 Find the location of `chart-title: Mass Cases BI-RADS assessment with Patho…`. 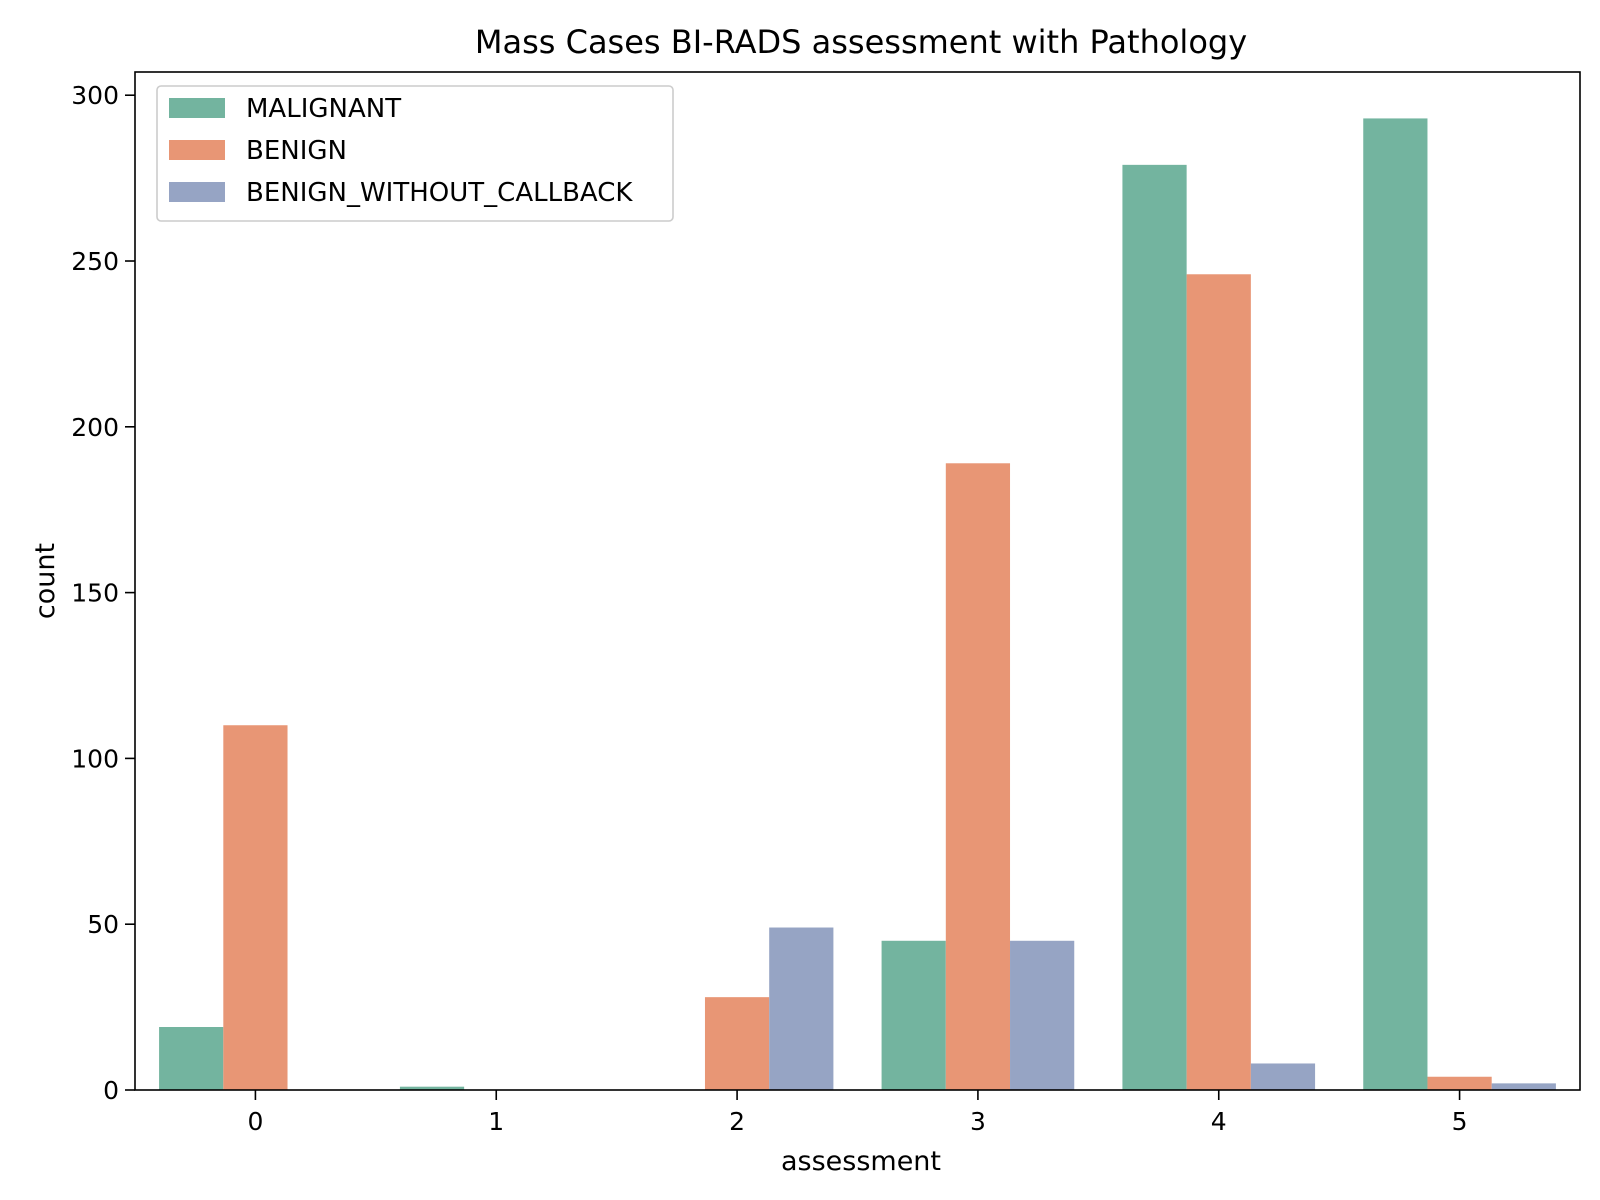

chart-title: Mass Cases BI-RADS assessment with Patho… is located at coordinates (861, 42).